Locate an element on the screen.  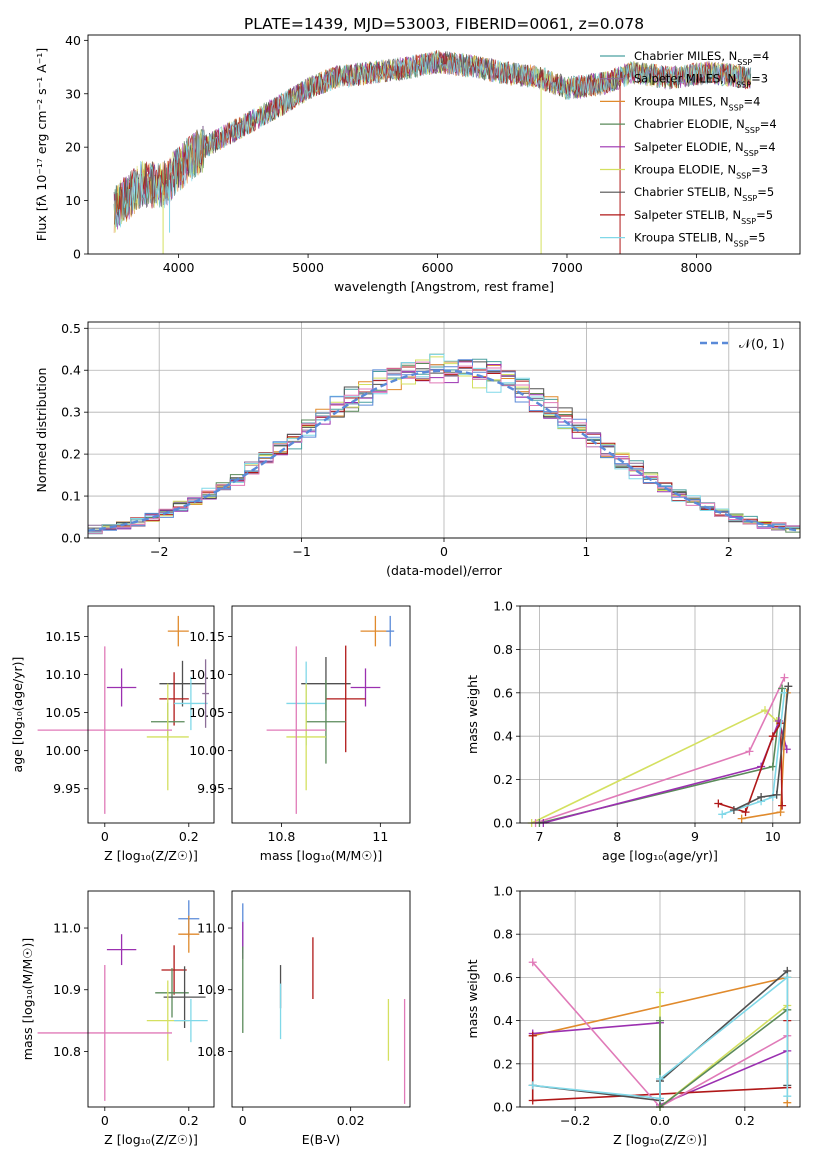
y-axis-label: Normed distribution is located at coordinates (41, 430).